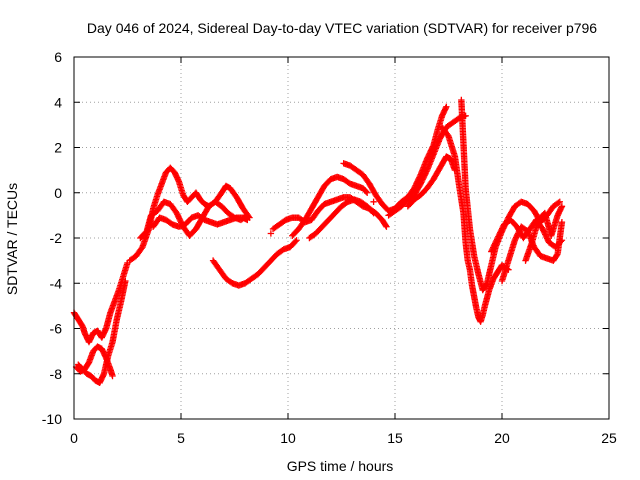  What do you see at coordinates (340, 466) in the screenshot?
I see `x-axis-label: GPS time / hours` at bounding box center [340, 466].